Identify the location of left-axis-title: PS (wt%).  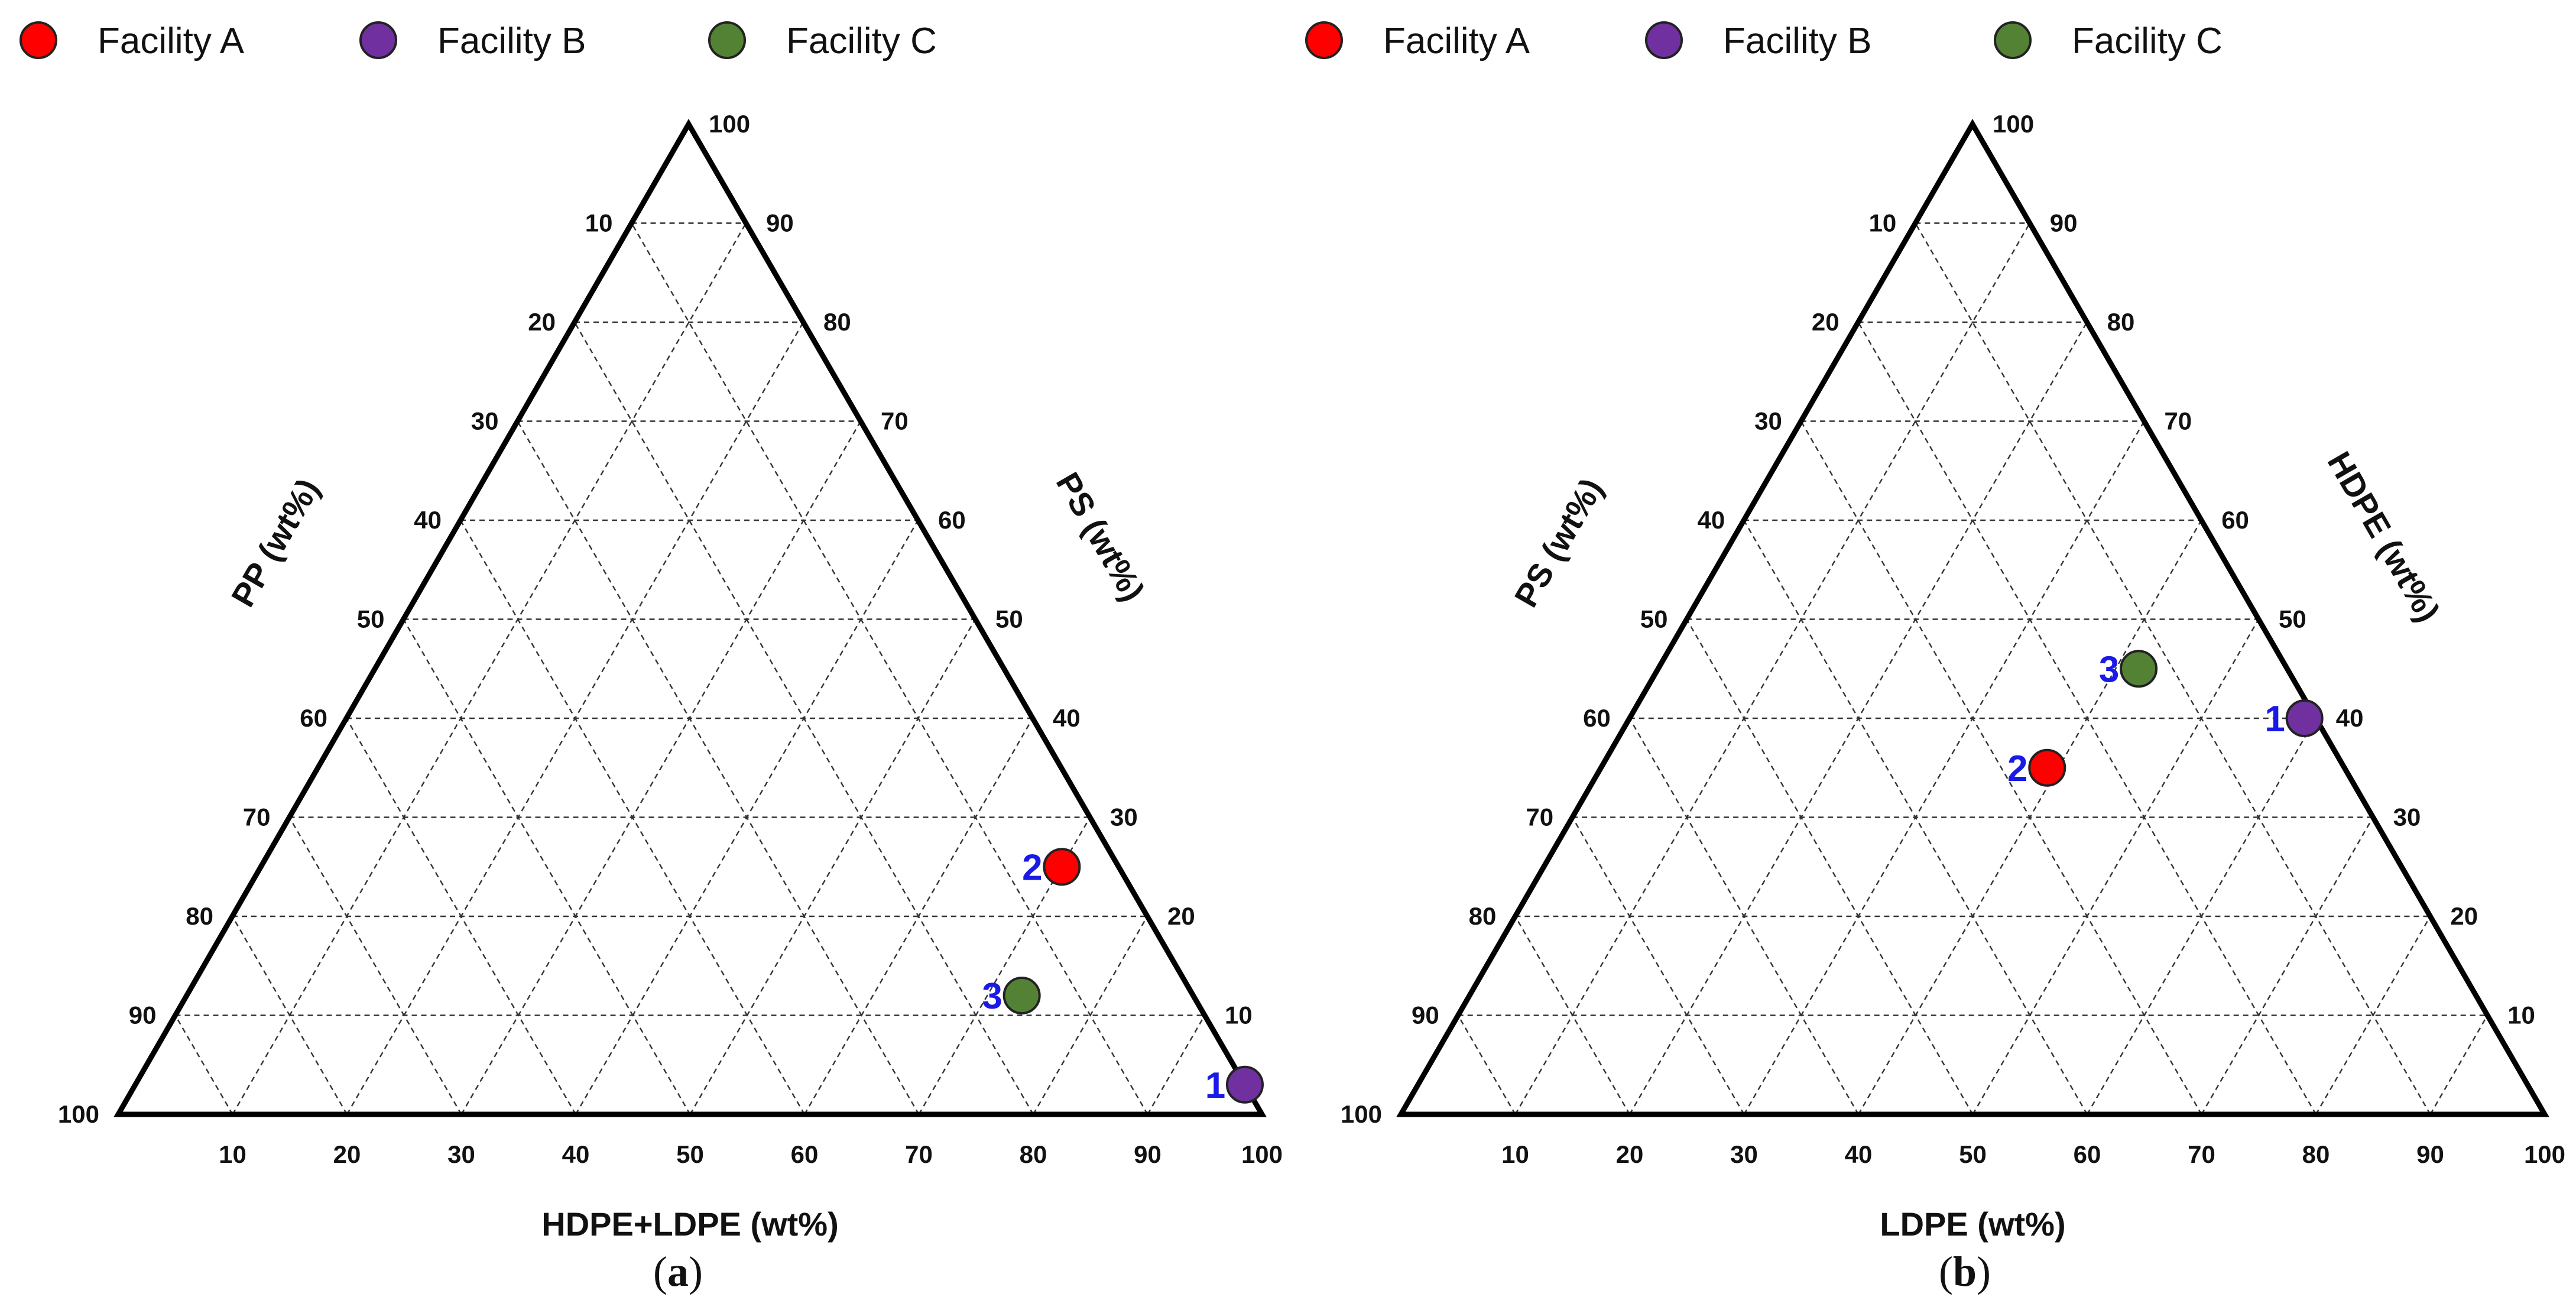
(1558, 542).